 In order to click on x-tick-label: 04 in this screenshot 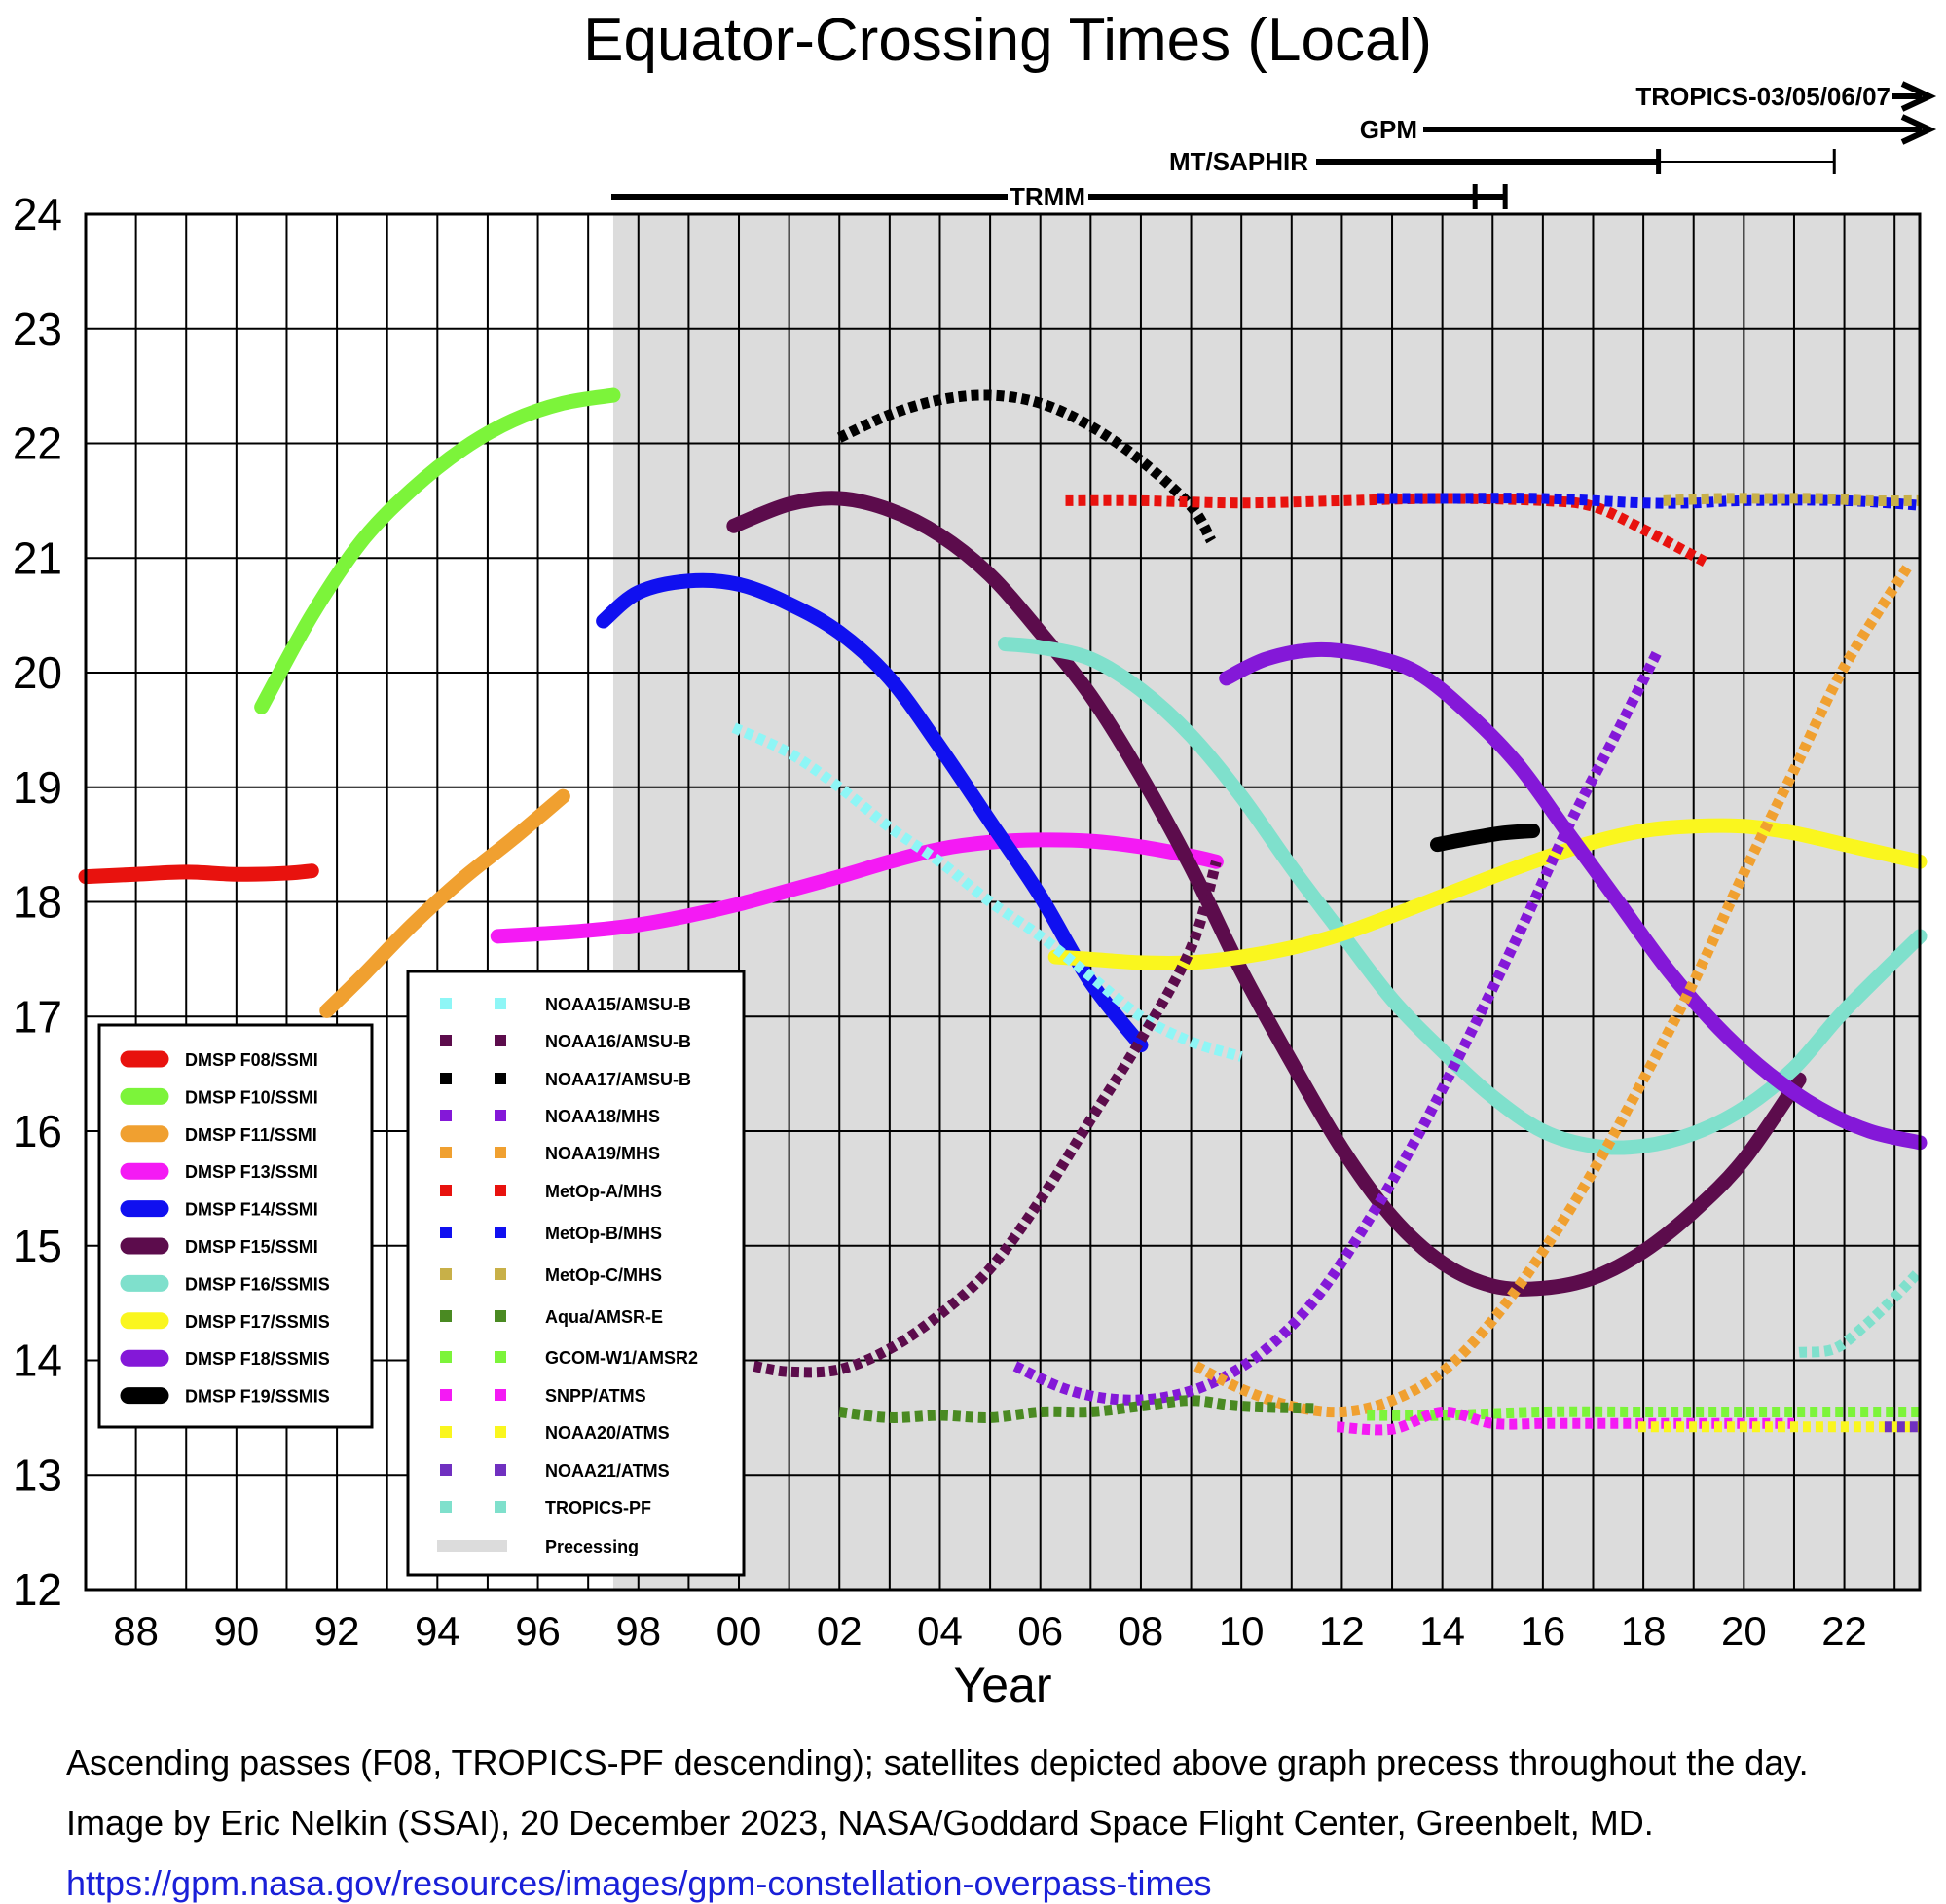, I will do `click(940, 1631)`.